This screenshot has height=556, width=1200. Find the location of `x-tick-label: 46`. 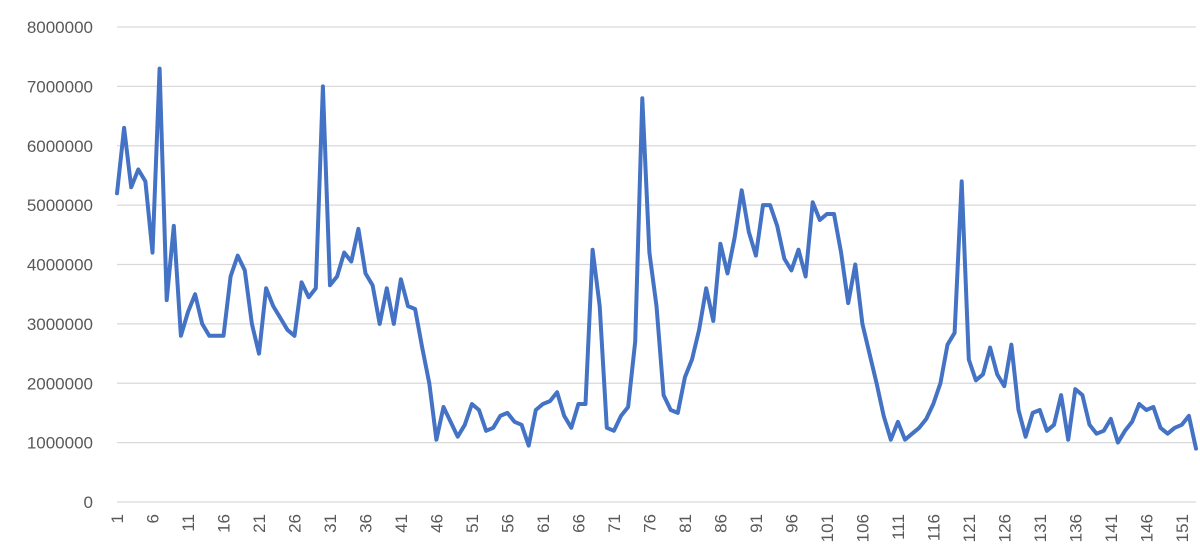

x-tick-label: 46 is located at coordinates (436, 523).